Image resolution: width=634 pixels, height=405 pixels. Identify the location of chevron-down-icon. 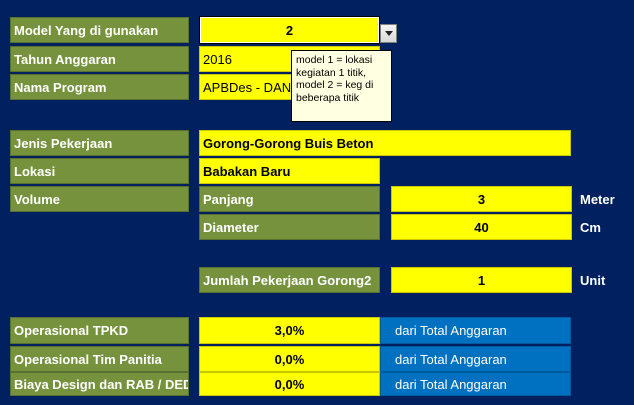
(388, 33).